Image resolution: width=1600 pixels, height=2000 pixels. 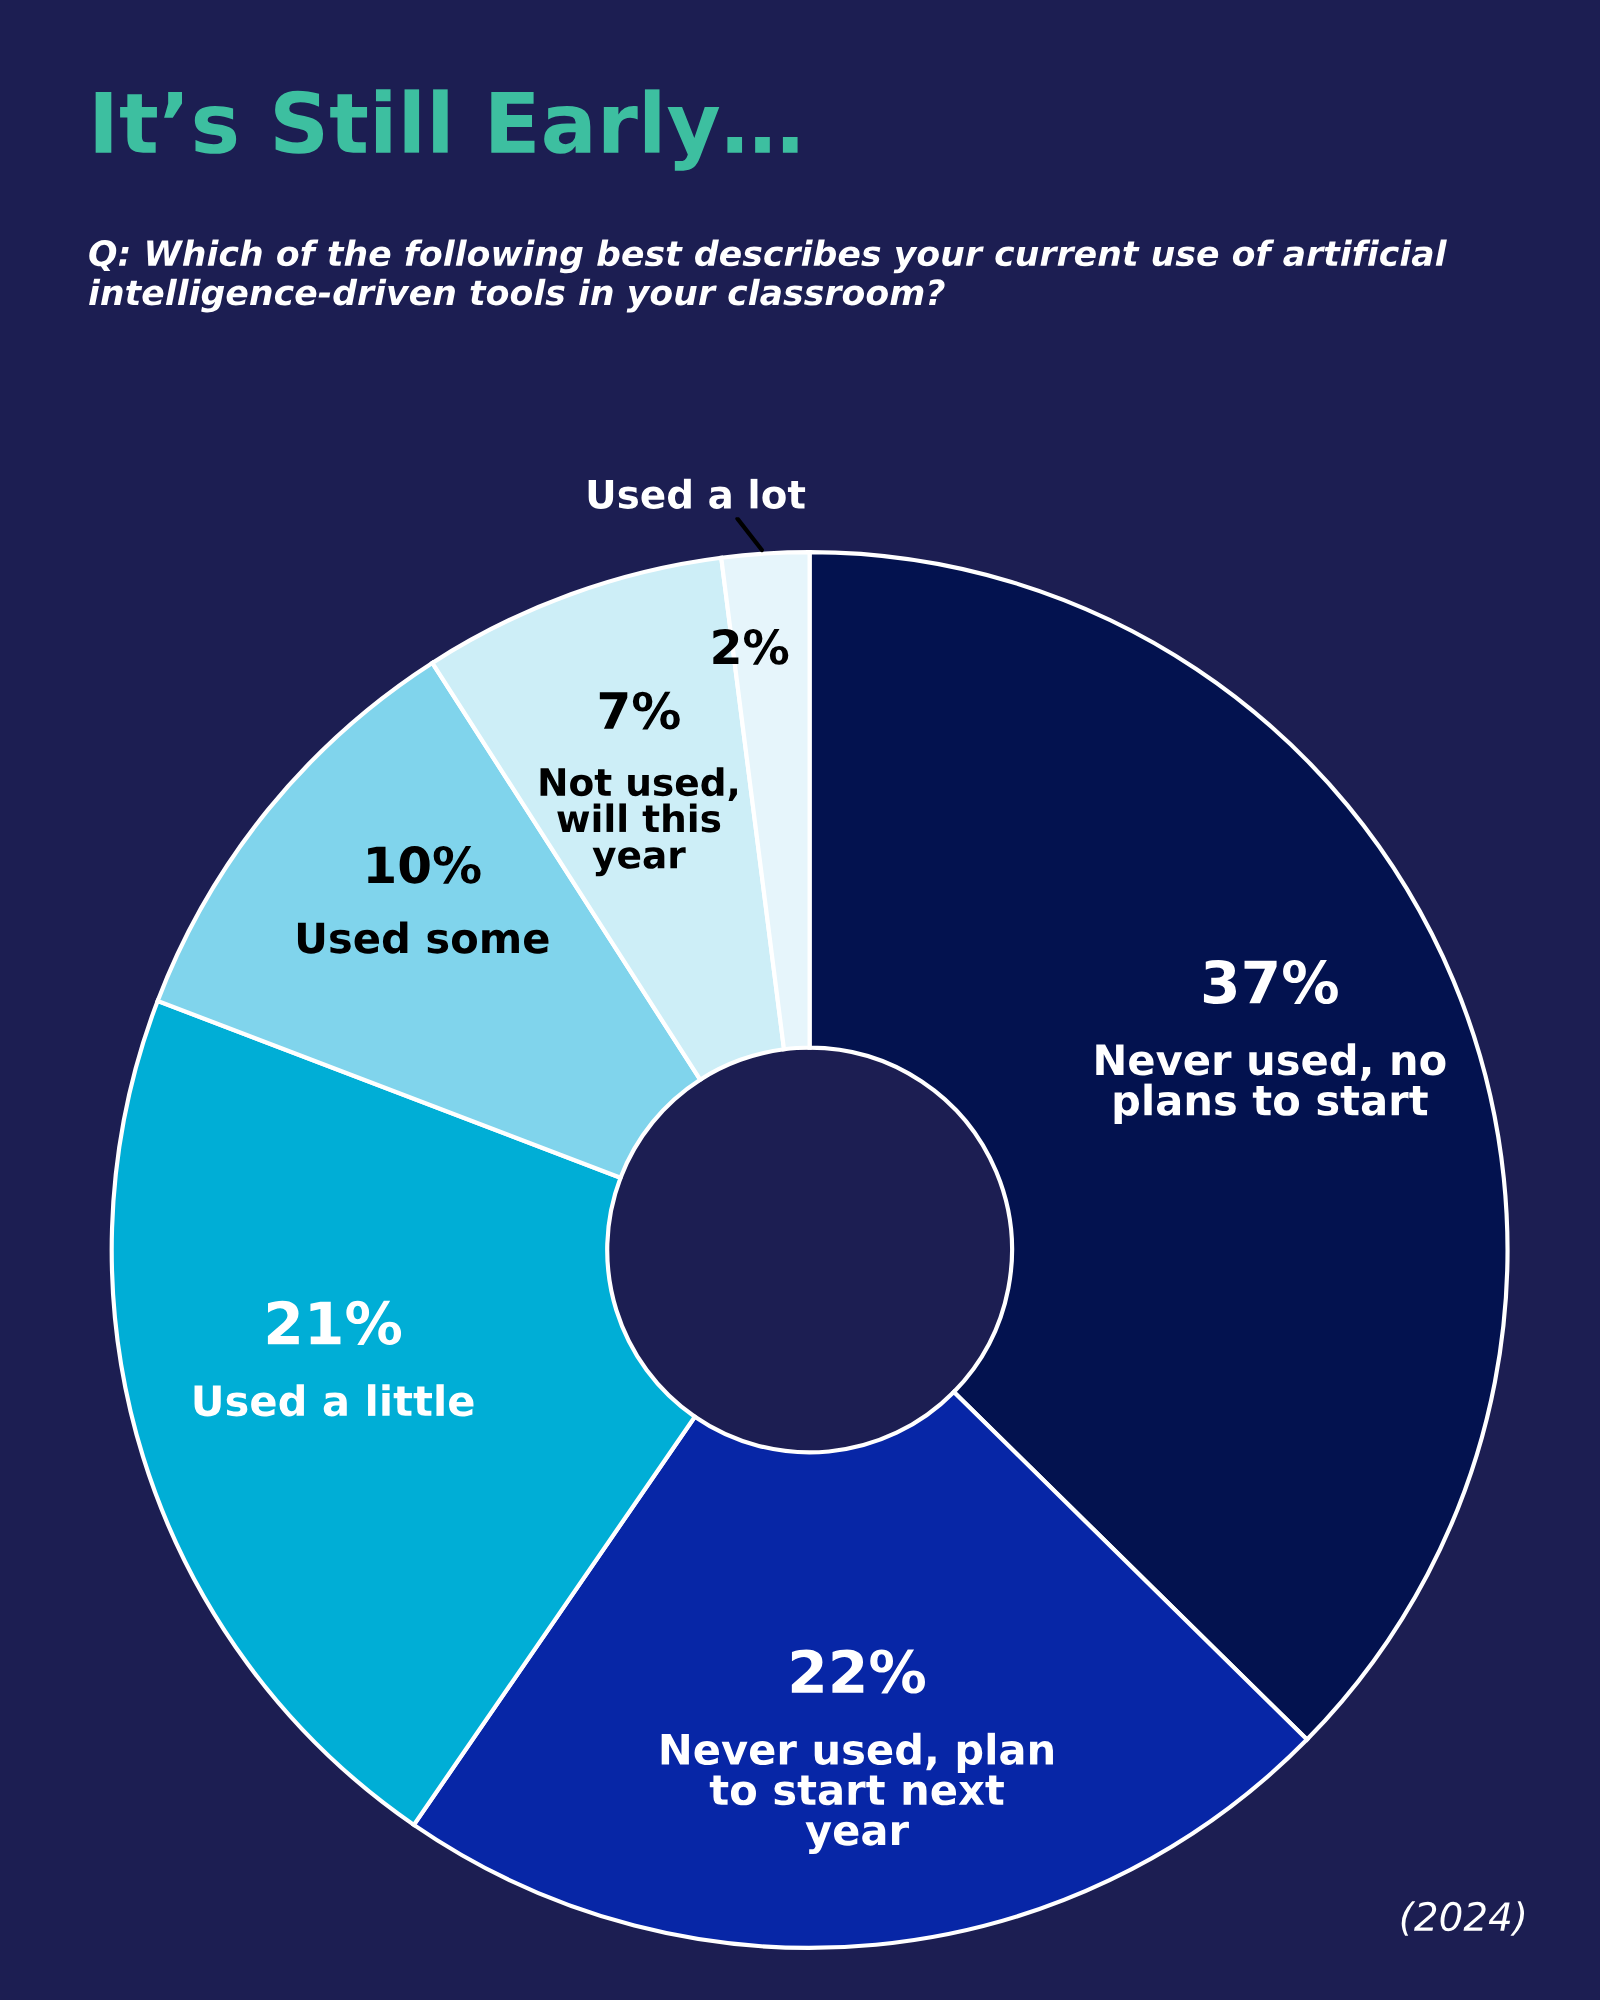 I want to click on slice-label: Never used, no plans to start, so click(x=1271, y=1083).